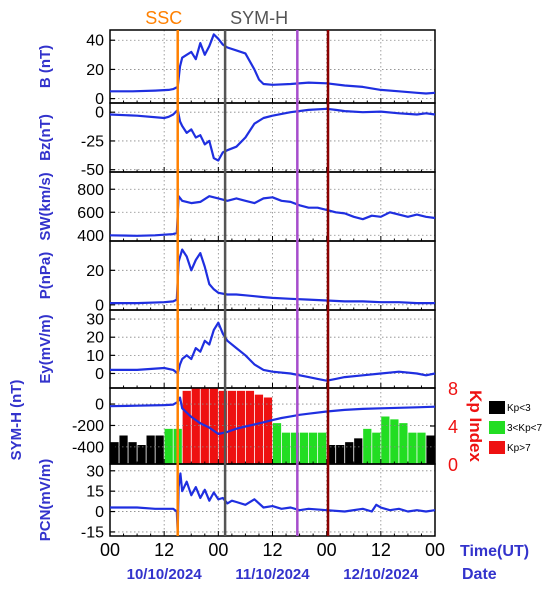 The height and width of the screenshot is (591, 550). What do you see at coordinates (88, 426) in the screenshot?
I see `y-tick-label: -200` at bounding box center [88, 426].